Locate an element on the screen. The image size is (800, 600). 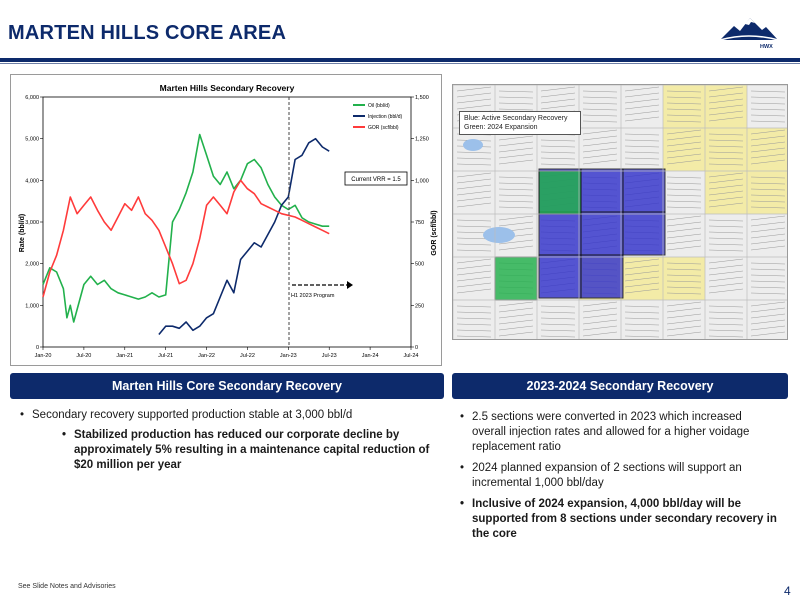
x-tick-label: Jan-23 is located at coordinates (288, 356).